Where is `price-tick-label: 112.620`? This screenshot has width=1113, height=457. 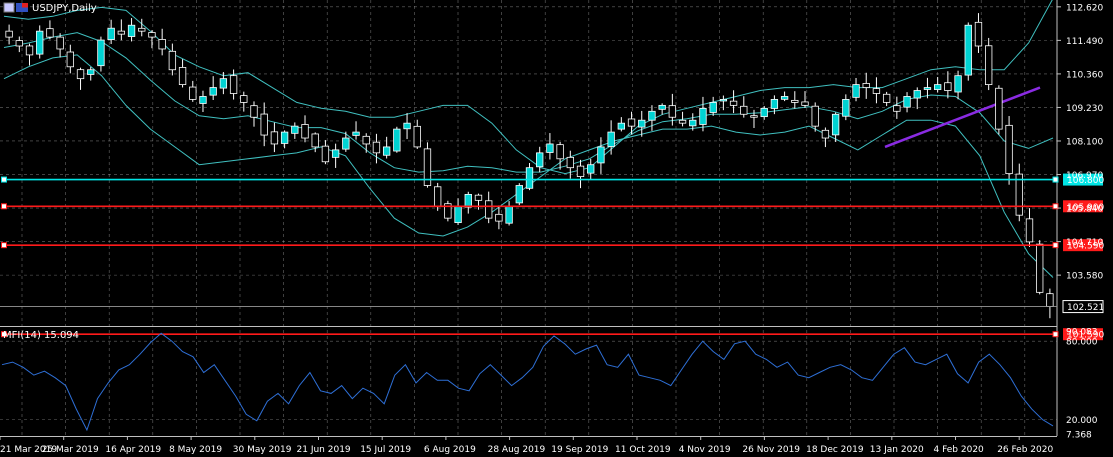
price-tick-label: 112.620 is located at coordinates (1084, 8).